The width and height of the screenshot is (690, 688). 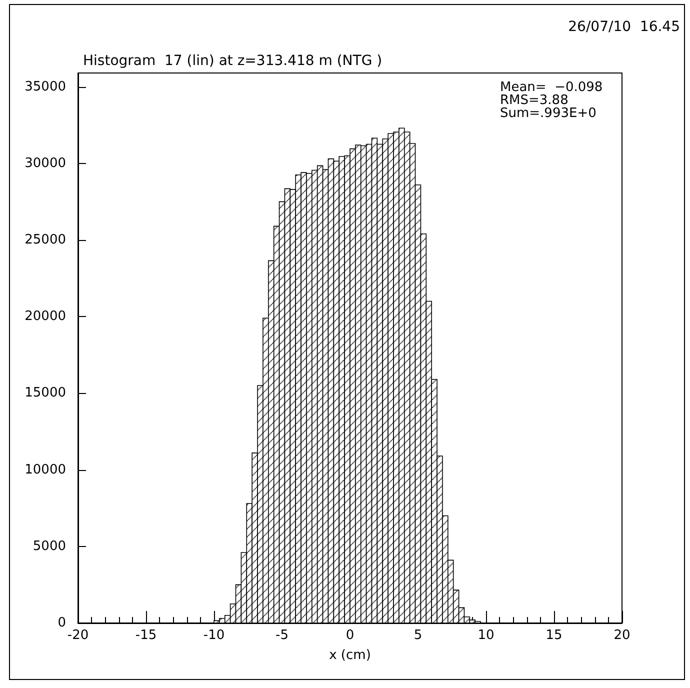 I want to click on y-tick-label: 25000, so click(x=45, y=240).